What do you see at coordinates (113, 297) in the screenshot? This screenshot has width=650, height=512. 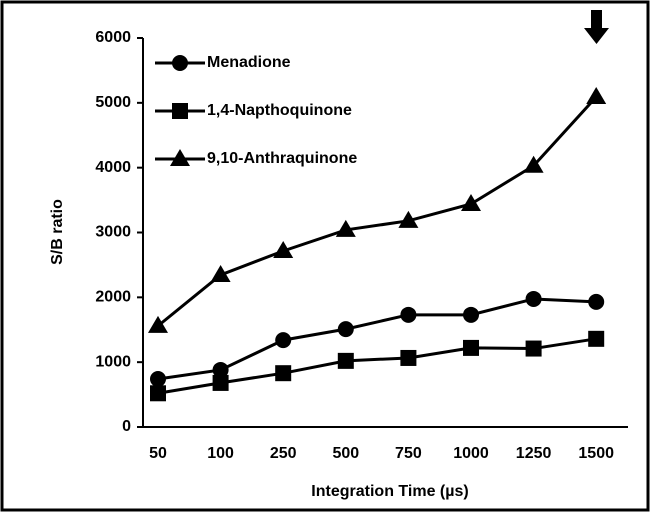 I see `y-tick-label: 2000` at bounding box center [113, 297].